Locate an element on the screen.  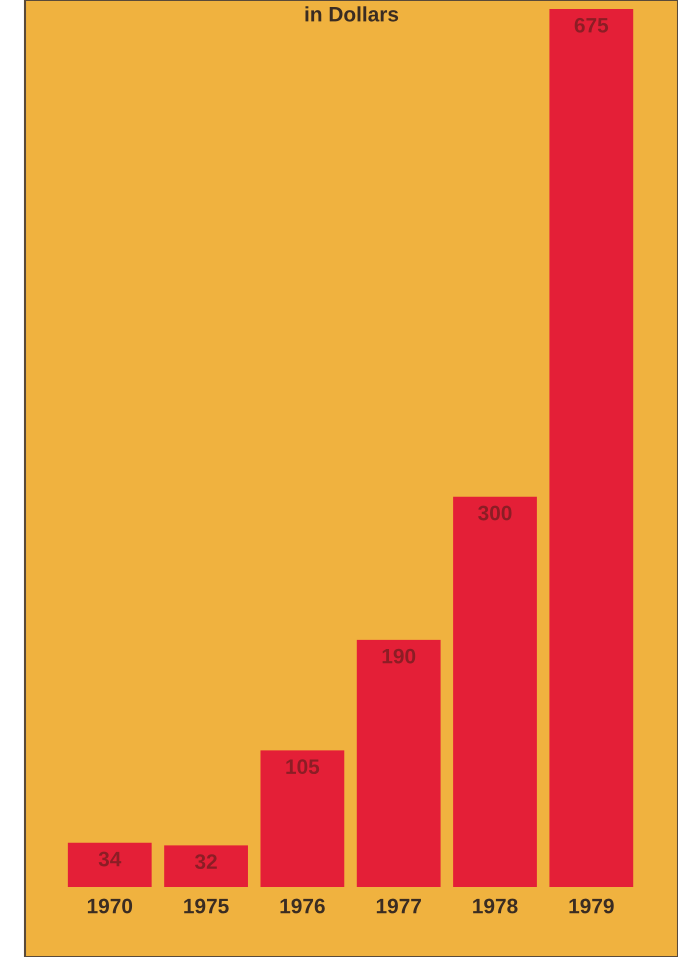
x-tick-label: 1976 is located at coordinates (302, 906).